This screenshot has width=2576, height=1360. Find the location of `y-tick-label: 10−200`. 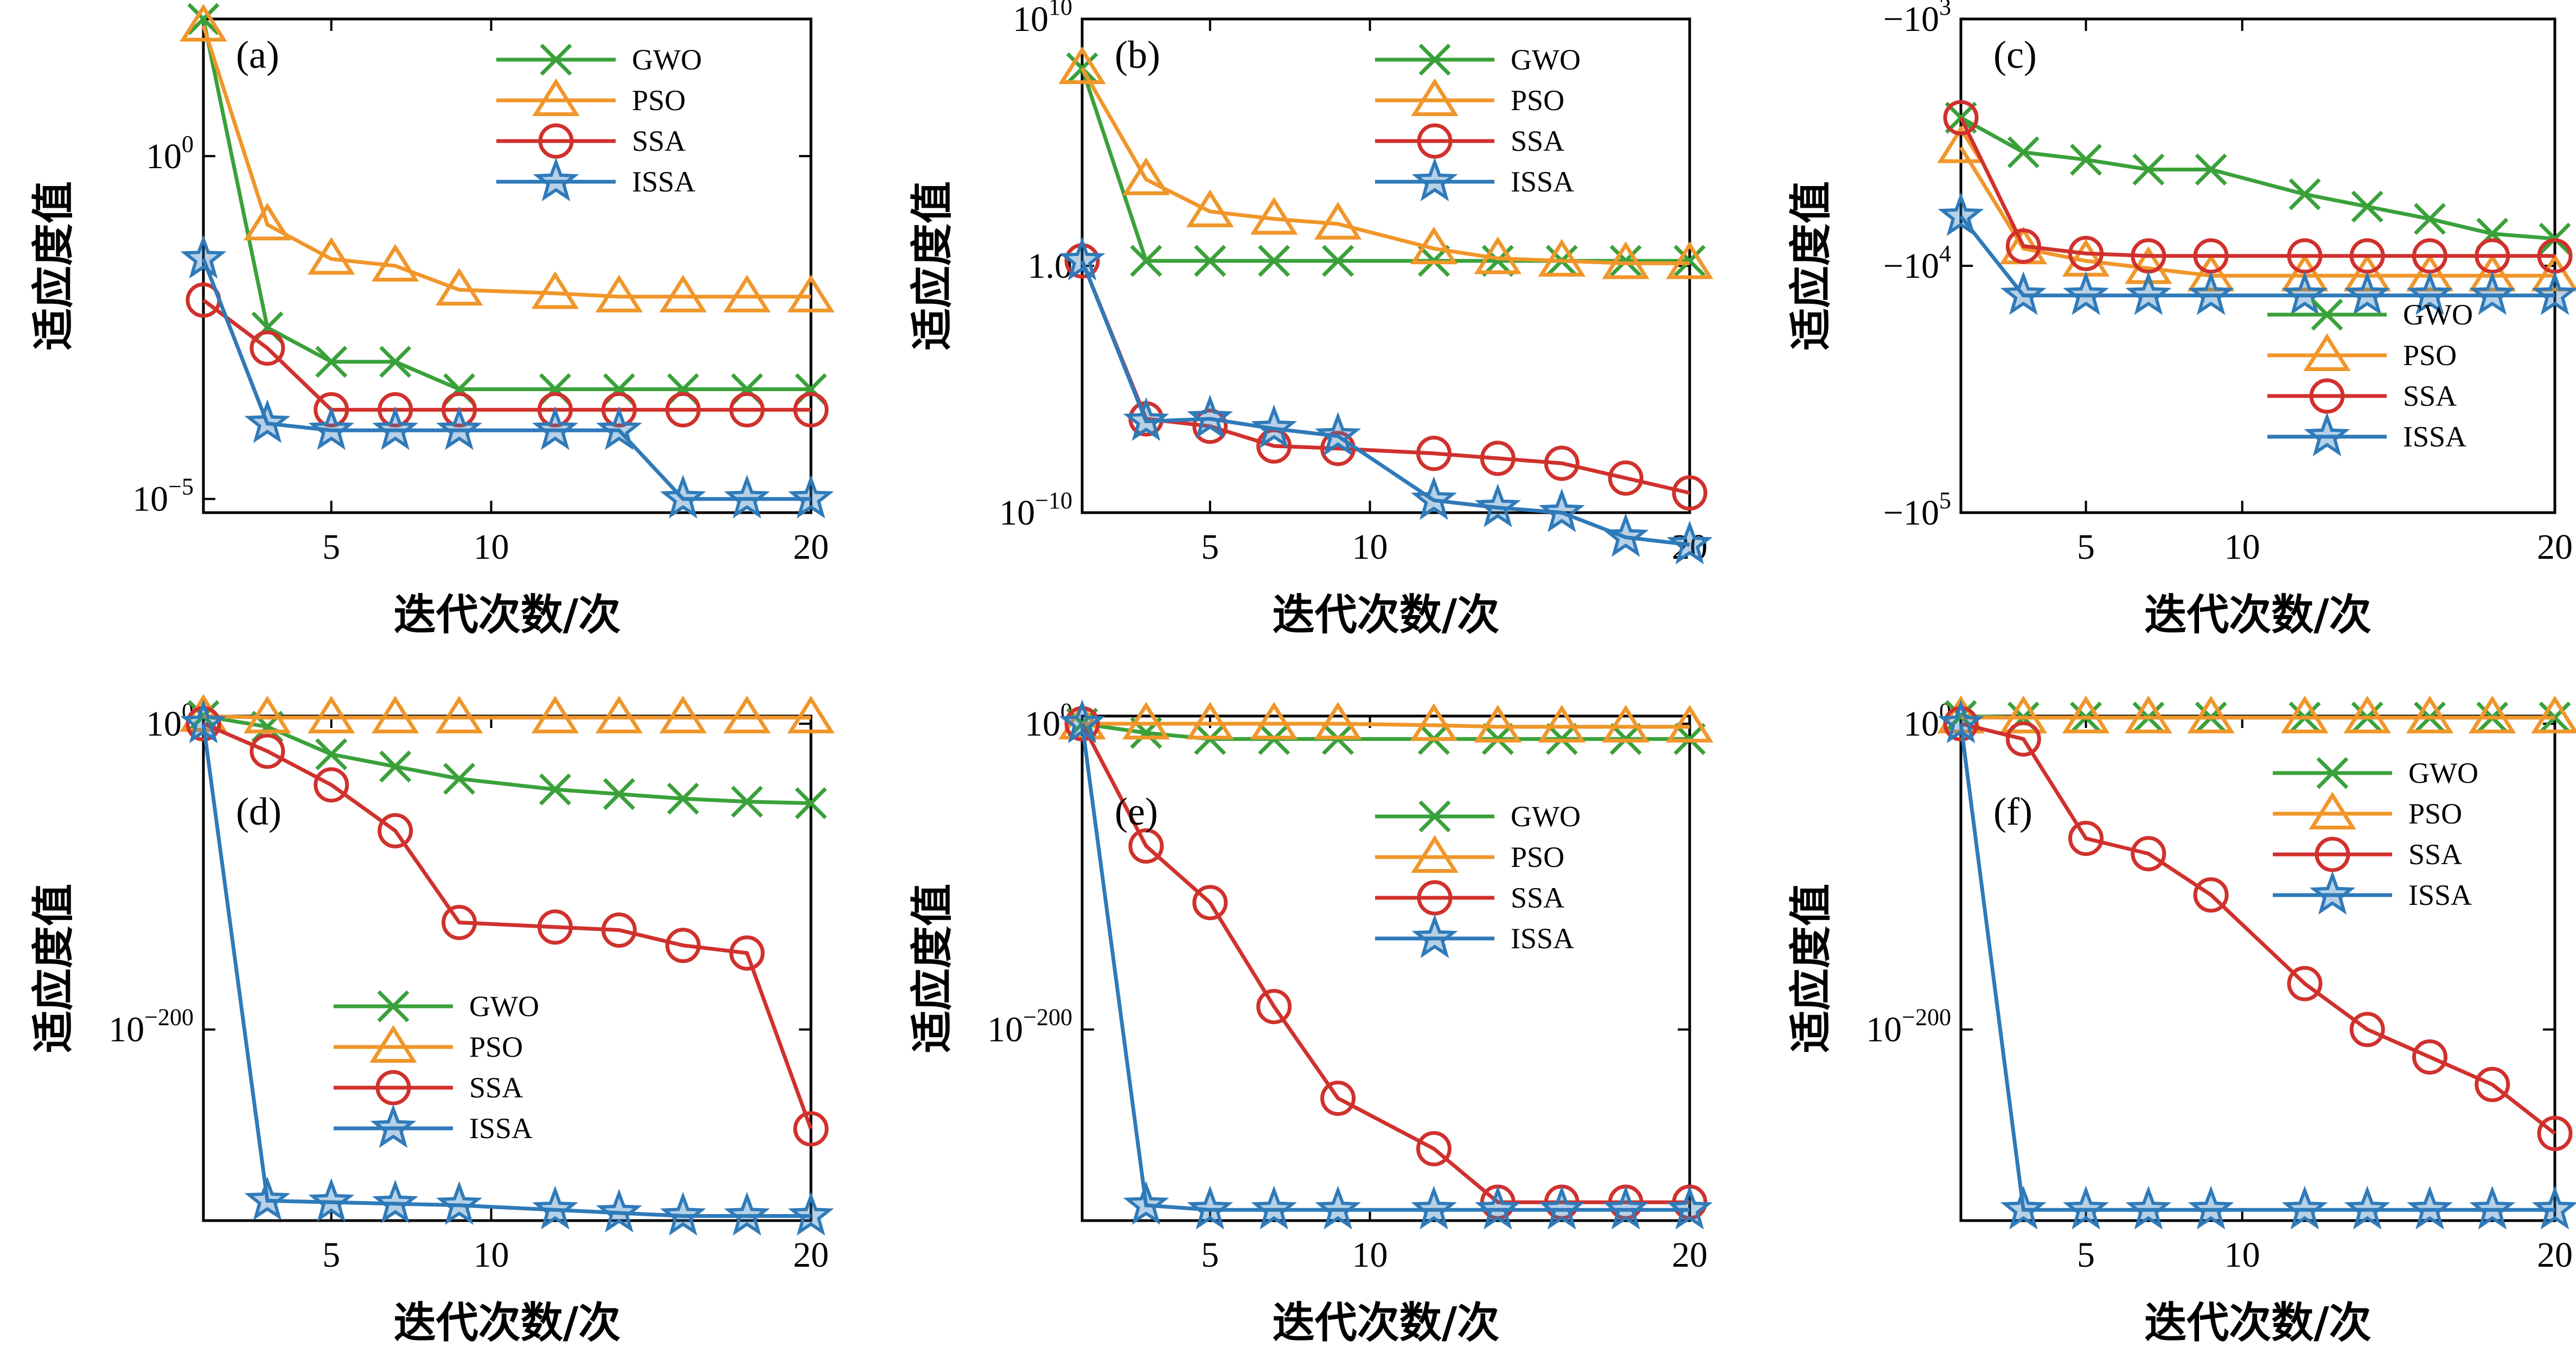

y-tick-label: 10−200 is located at coordinates (1029, 1027).